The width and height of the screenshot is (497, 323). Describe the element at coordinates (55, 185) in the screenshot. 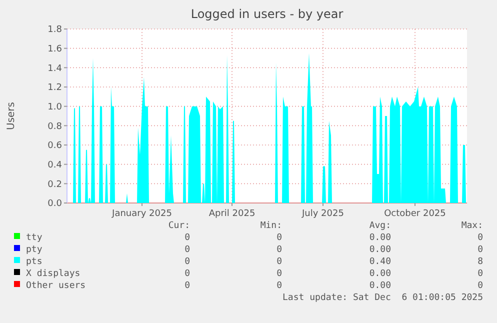

I see `y-tick-label: 0.2` at that location.